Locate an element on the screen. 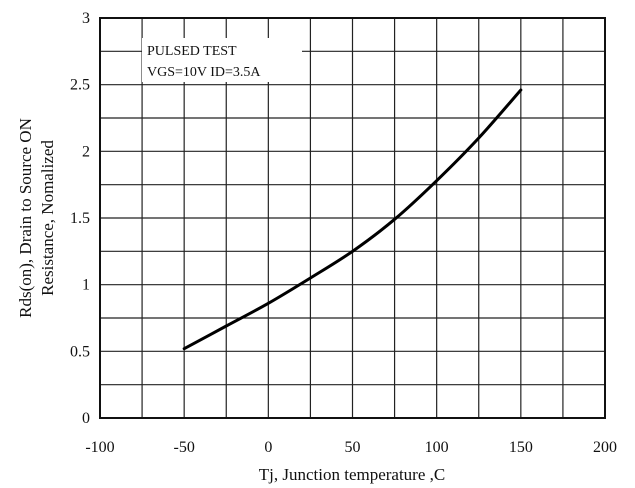 The image size is (635, 488). y-tick-label: 1.5 is located at coordinates (80, 218).